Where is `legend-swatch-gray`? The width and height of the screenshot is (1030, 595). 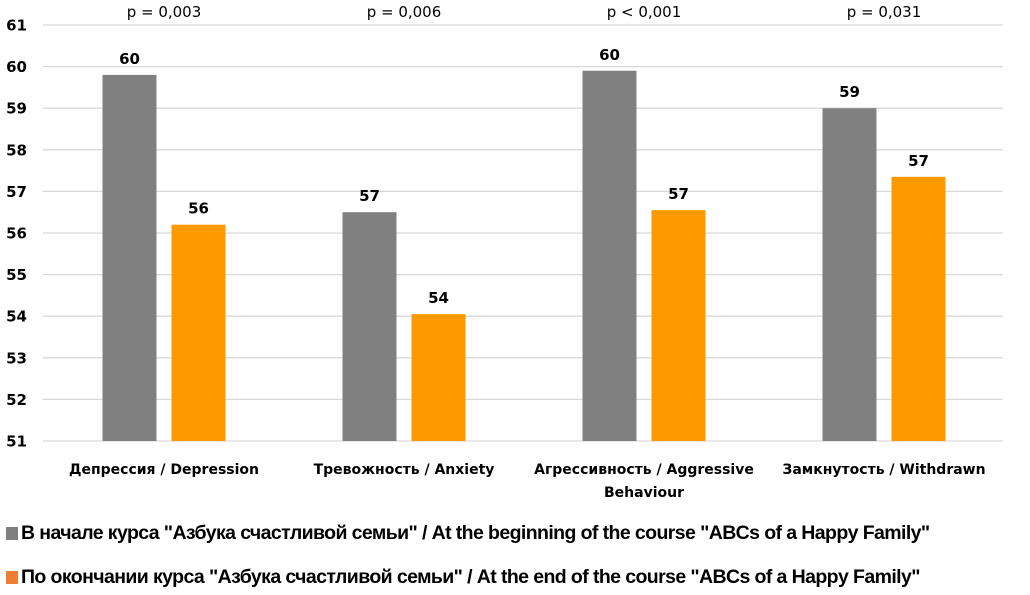
legend-swatch-gray is located at coordinates (12, 533).